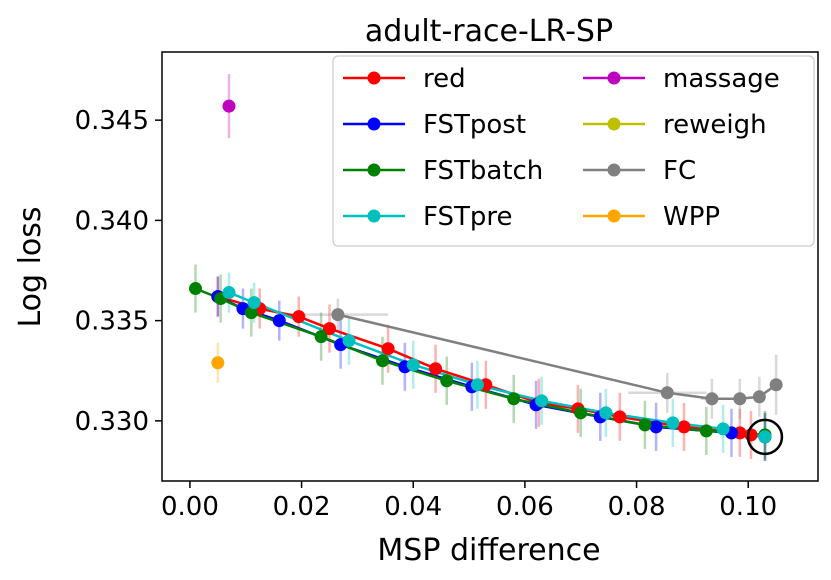  I want to click on legend-label-massage: massage, so click(721, 79).